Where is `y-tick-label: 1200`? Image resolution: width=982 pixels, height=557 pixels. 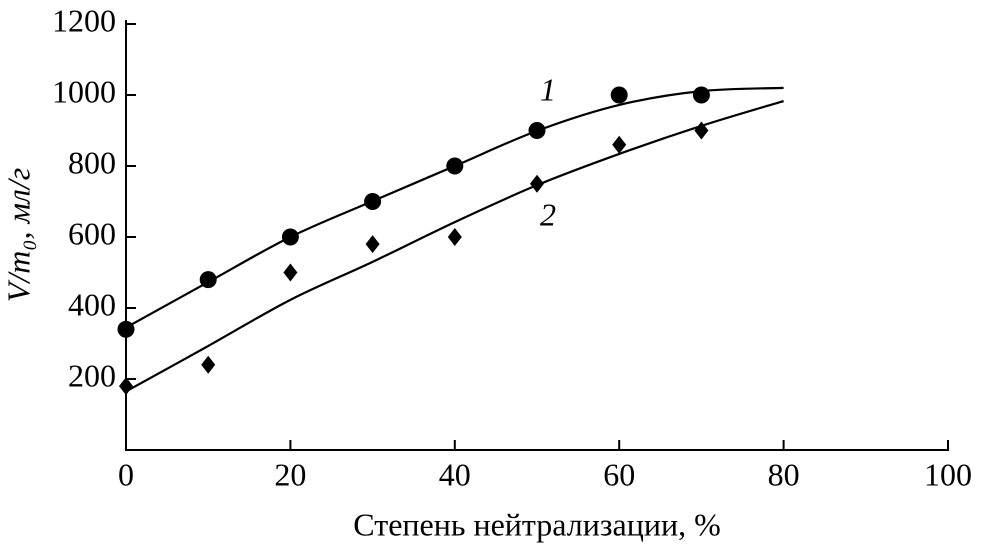 y-tick-label: 1200 is located at coordinates (84, 20).